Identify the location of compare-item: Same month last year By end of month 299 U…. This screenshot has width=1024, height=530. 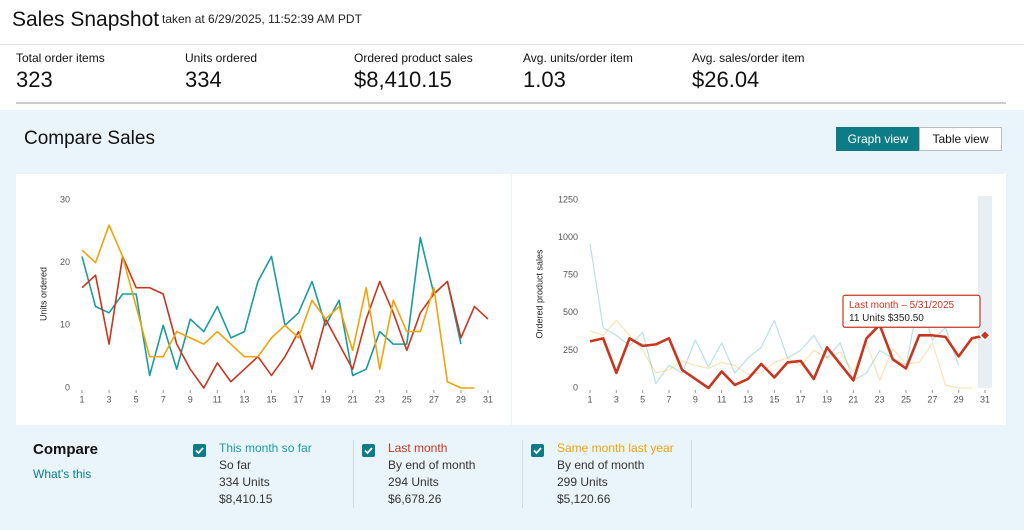
(611, 474).